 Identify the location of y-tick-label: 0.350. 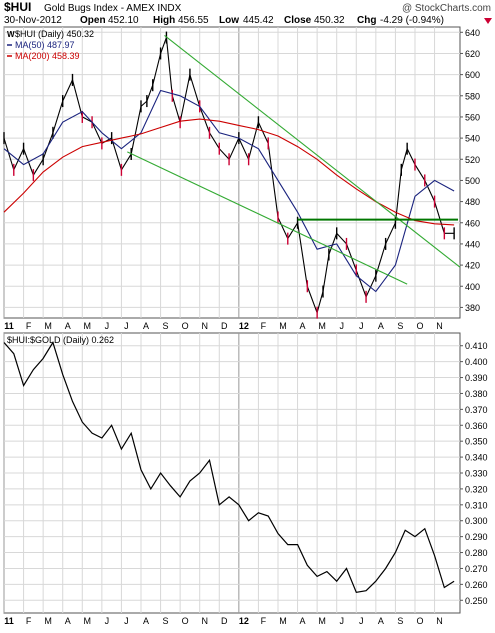
(476, 442).